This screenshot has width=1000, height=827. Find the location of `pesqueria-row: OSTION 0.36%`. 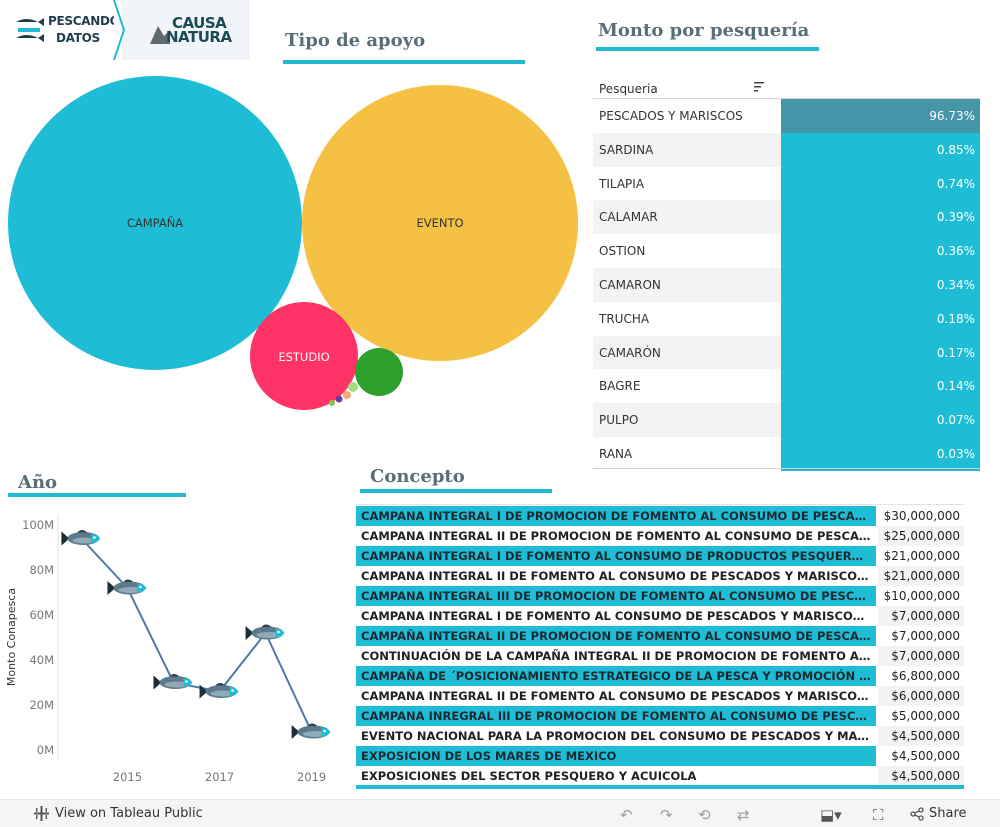

pesqueria-row: OSTION 0.36% is located at coordinates (786, 251).